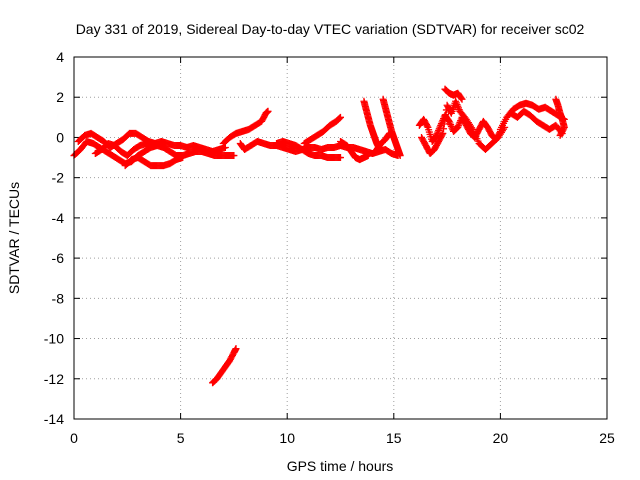 The height and width of the screenshot is (480, 640). Describe the element at coordinates (58, 298) in the screenshot. I see `y-tick-label: -8` at that location.